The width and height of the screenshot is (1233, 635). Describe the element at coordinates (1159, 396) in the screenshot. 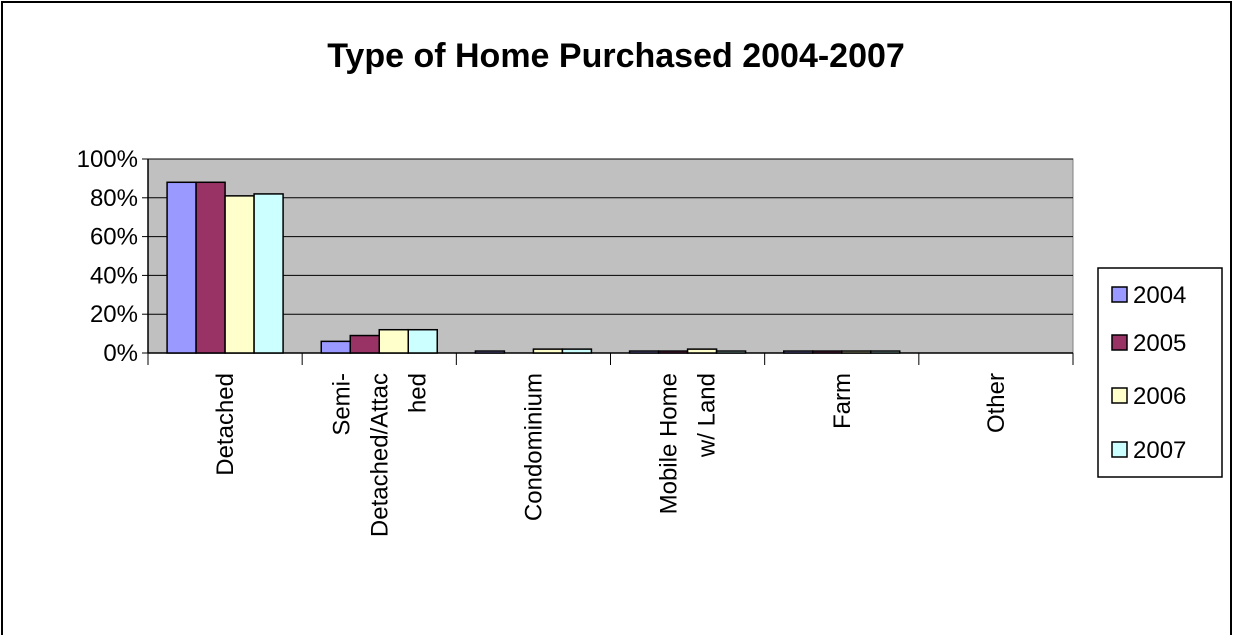

I see `legend-label: 2006` at that location.